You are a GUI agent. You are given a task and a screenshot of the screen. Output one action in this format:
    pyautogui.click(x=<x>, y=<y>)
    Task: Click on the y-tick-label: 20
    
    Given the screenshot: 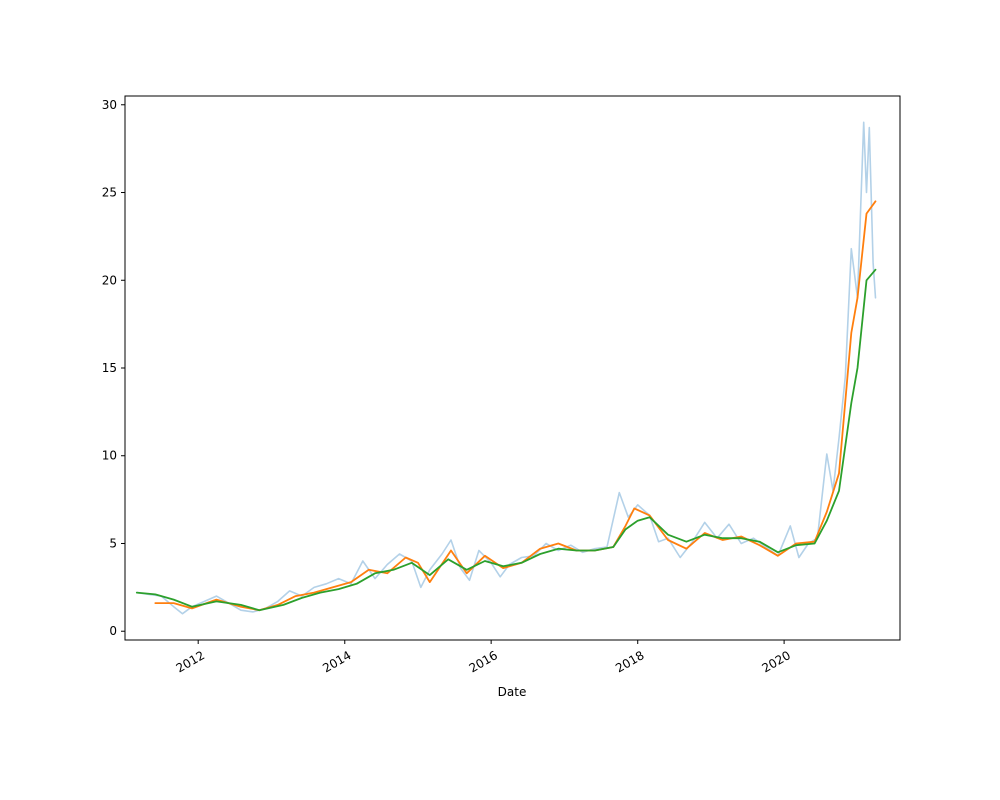 What is the action you would take?
    pyautogui.click(x=109, y=280)
    